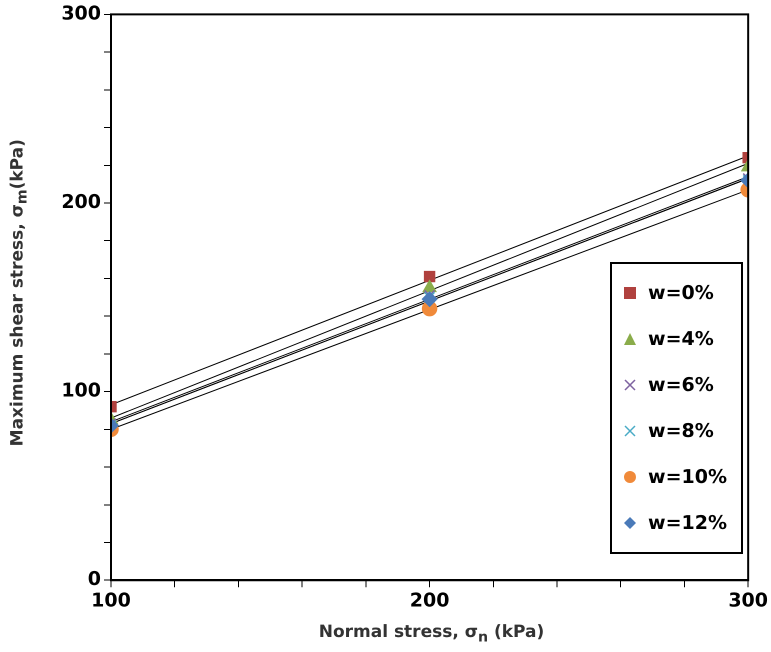 This screenshot has height=652, width=771. I want to click on legend-label: w=8%, so click(681, 431).